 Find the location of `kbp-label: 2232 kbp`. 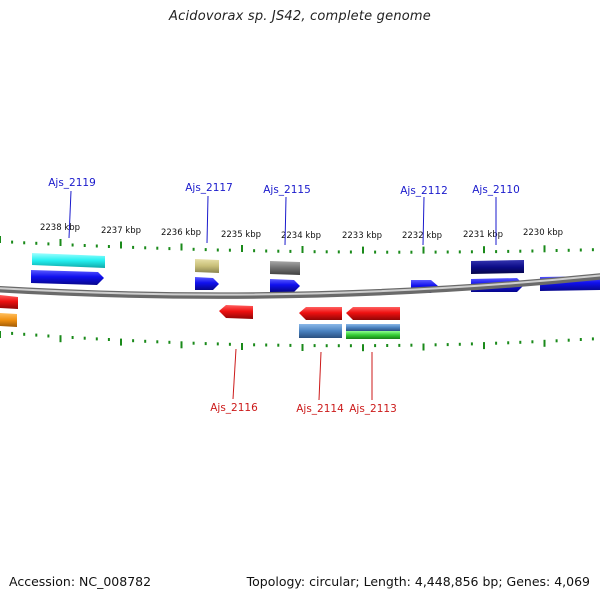

kbp-label: 2232 kbp is located at coordinates (422, 236).